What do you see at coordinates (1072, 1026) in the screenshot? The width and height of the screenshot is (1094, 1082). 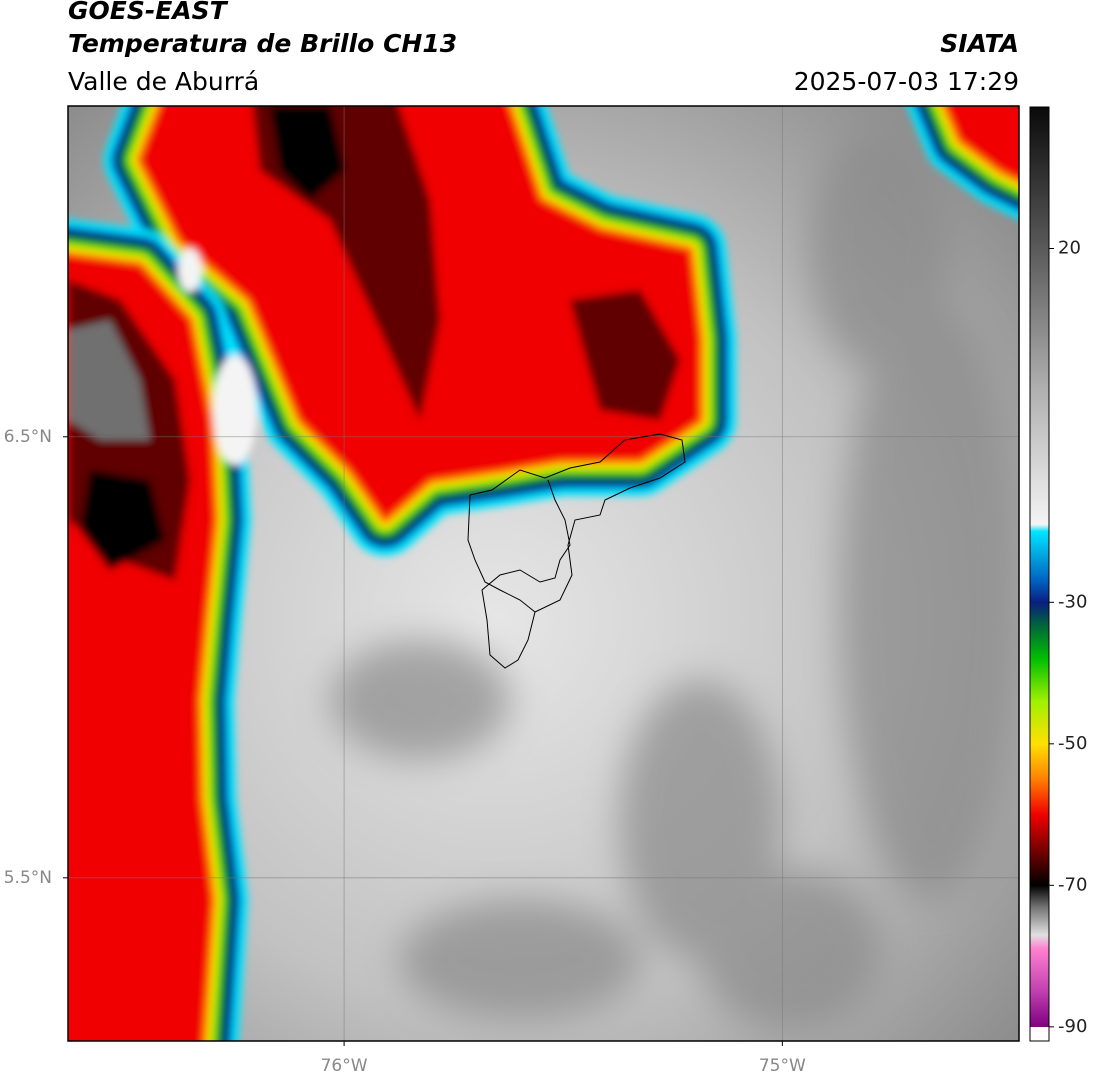 I see `colorbar-tick-label: -90` at bounding box center [1072, 1026].